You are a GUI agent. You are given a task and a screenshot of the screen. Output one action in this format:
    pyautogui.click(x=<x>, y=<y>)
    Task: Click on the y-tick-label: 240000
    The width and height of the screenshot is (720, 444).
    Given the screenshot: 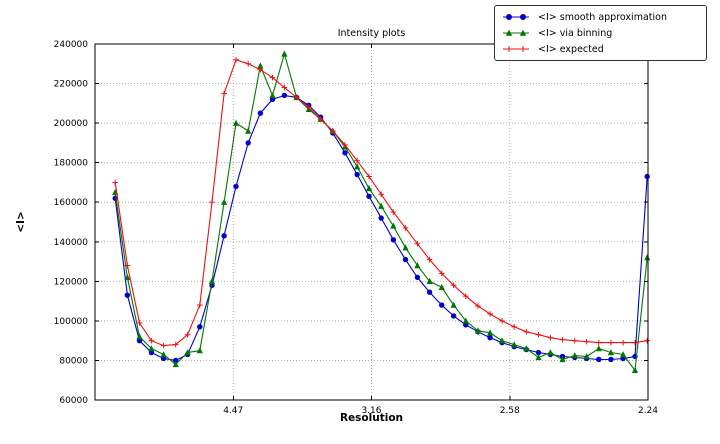 What is the action you would take?
    pyautogui.click(x=71, y=45)
    